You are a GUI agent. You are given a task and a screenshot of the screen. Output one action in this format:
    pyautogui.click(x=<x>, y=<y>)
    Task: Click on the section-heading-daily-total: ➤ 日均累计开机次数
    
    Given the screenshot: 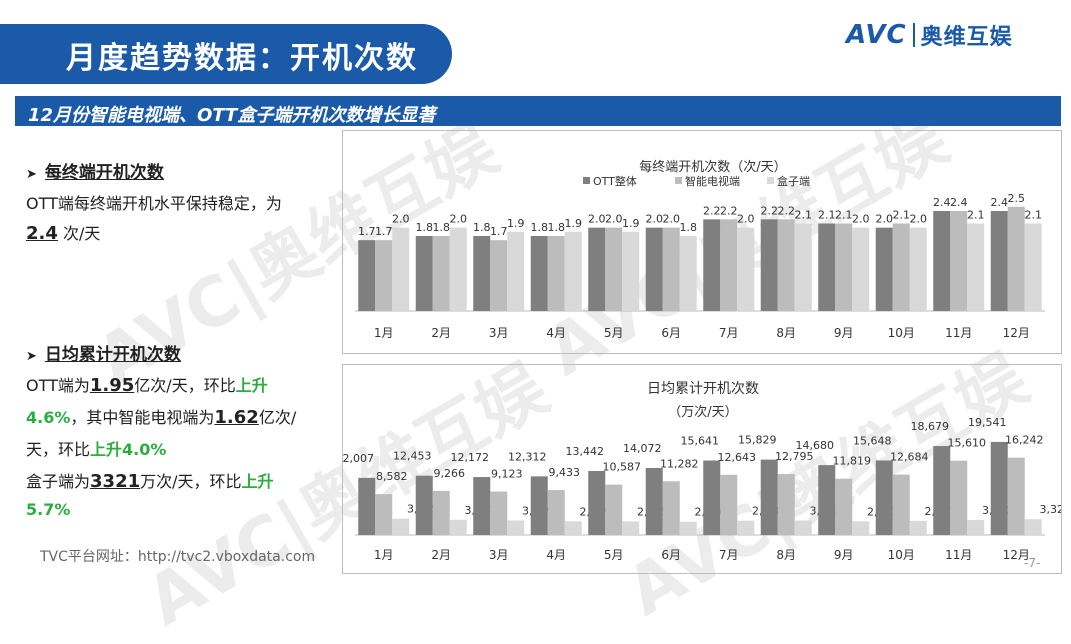 What is the action you would take?
    pyautogui.click(x=103, y=352)
    